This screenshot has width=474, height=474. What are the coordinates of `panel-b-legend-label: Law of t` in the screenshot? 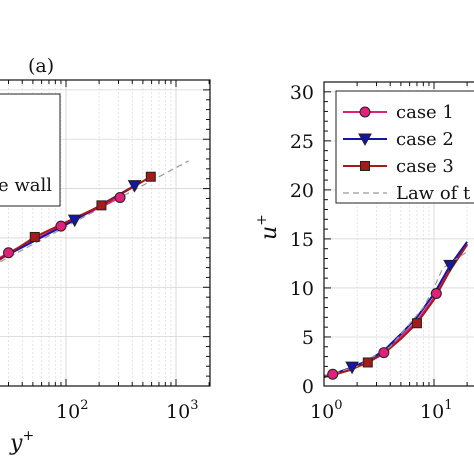 It's located at (433, 193).